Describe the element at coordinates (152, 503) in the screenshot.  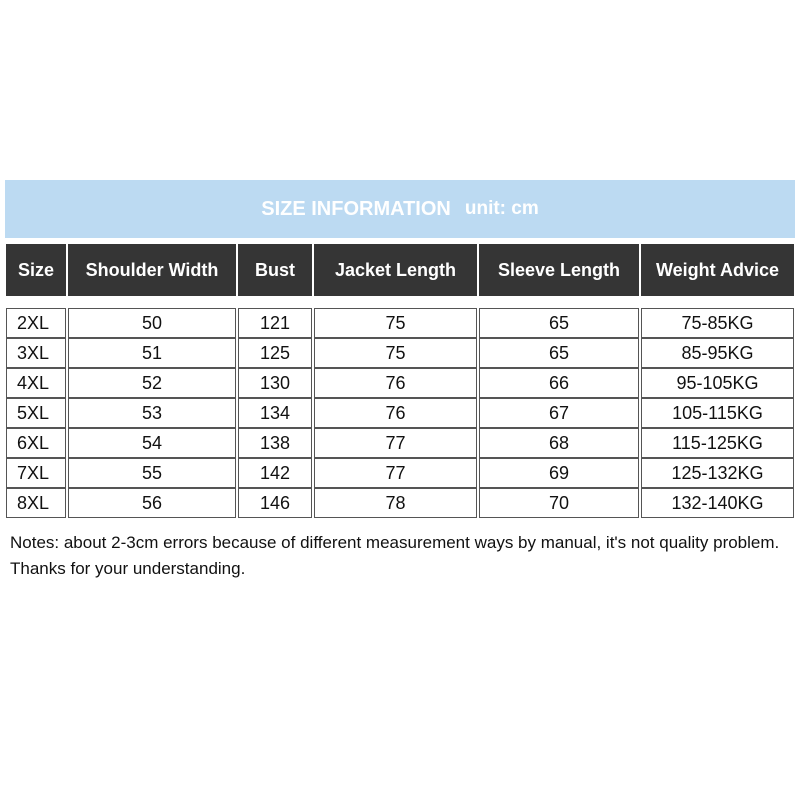
I see `table-cell: 56` at that location.